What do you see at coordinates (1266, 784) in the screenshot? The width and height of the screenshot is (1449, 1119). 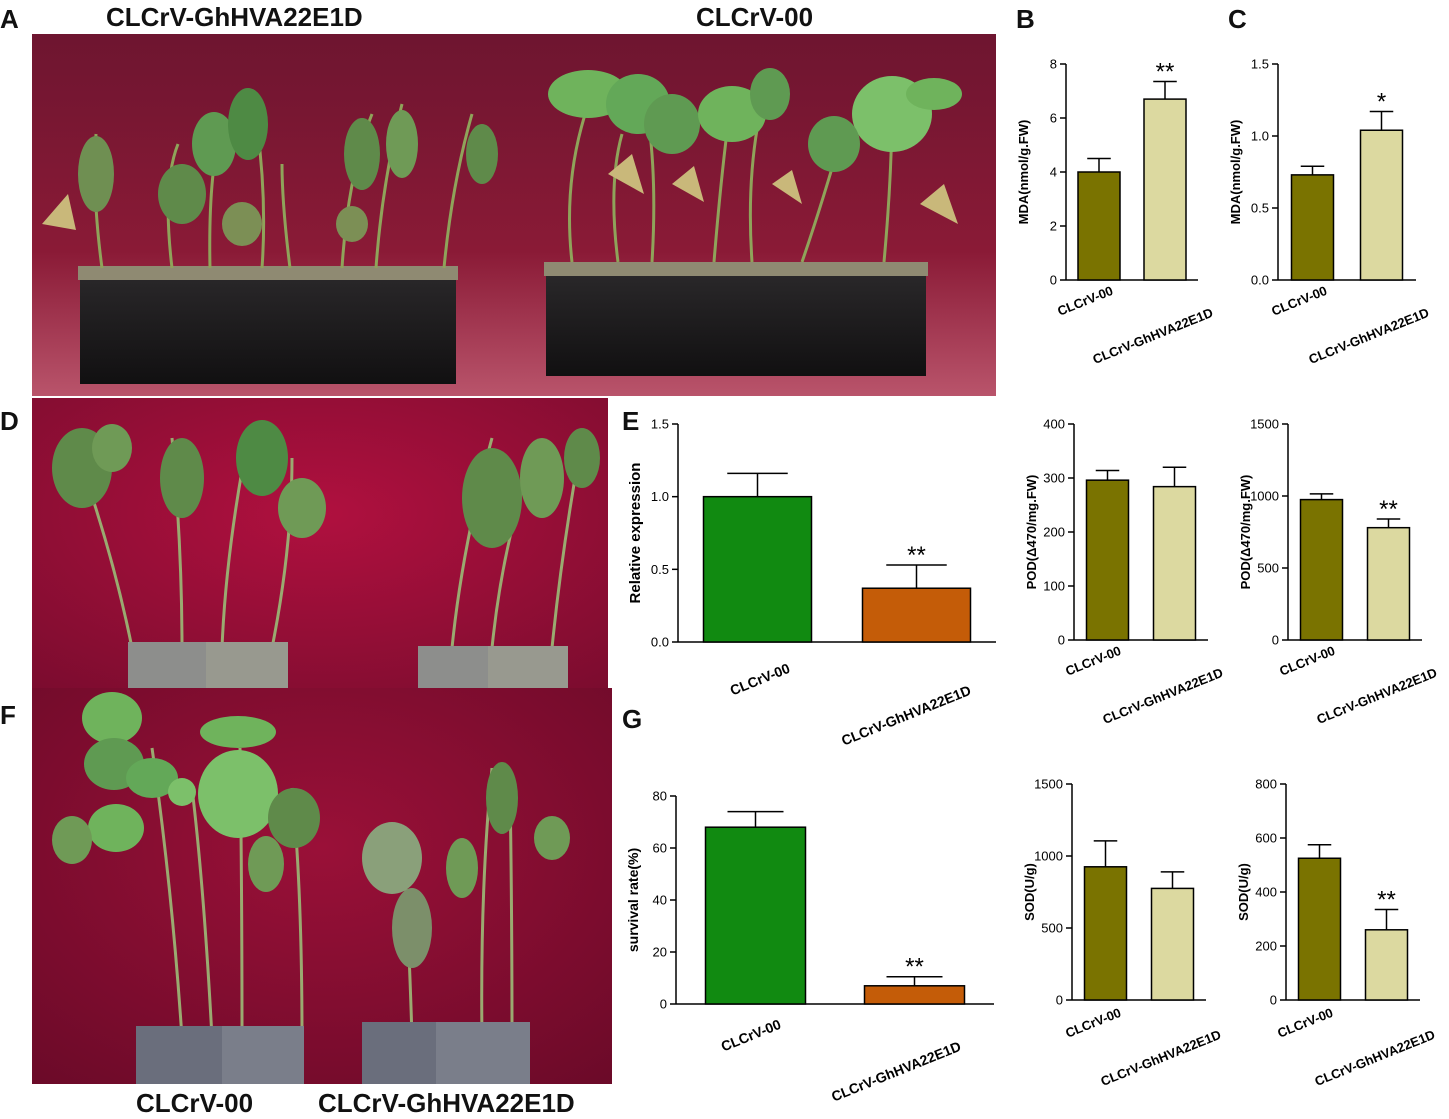 I see `y-tick-label: 800` at bounding box center [1266, 784].